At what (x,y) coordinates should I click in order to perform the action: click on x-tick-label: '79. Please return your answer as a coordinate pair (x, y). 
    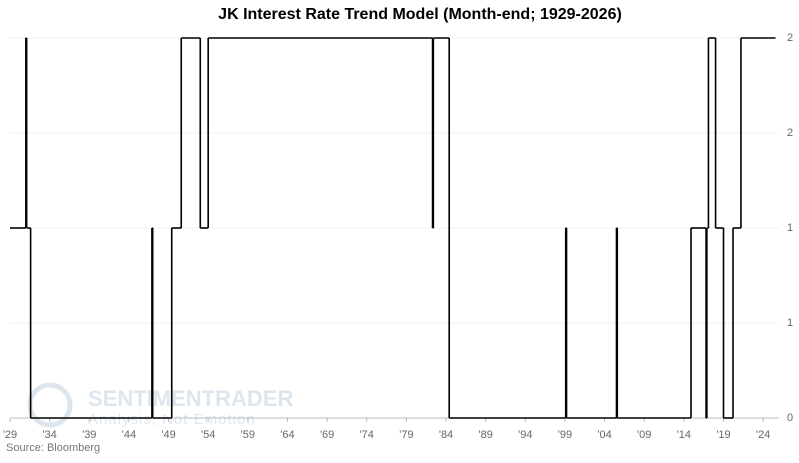
    Looking at the image, I should click on (406, 435).